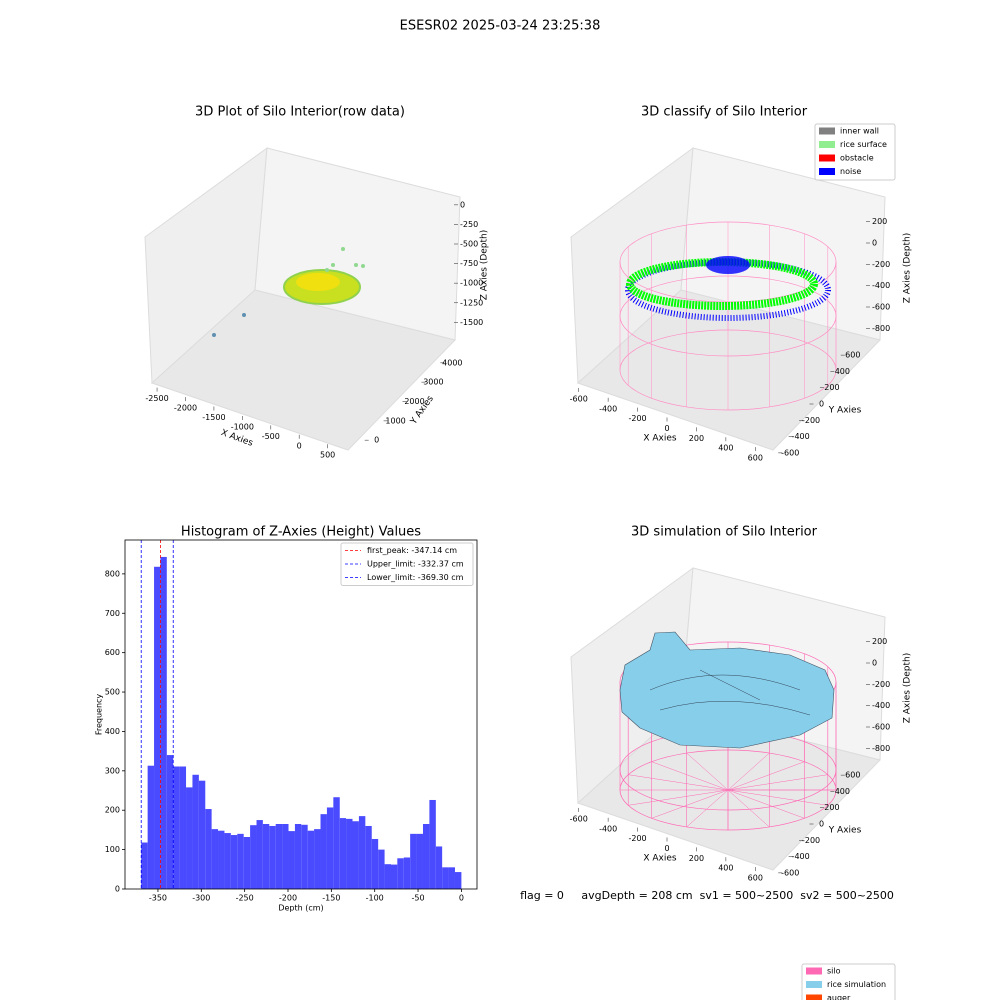  Describe the element at coordinates (469, 263) in the screenshot. I see `z-tick-label: -750` at that location.